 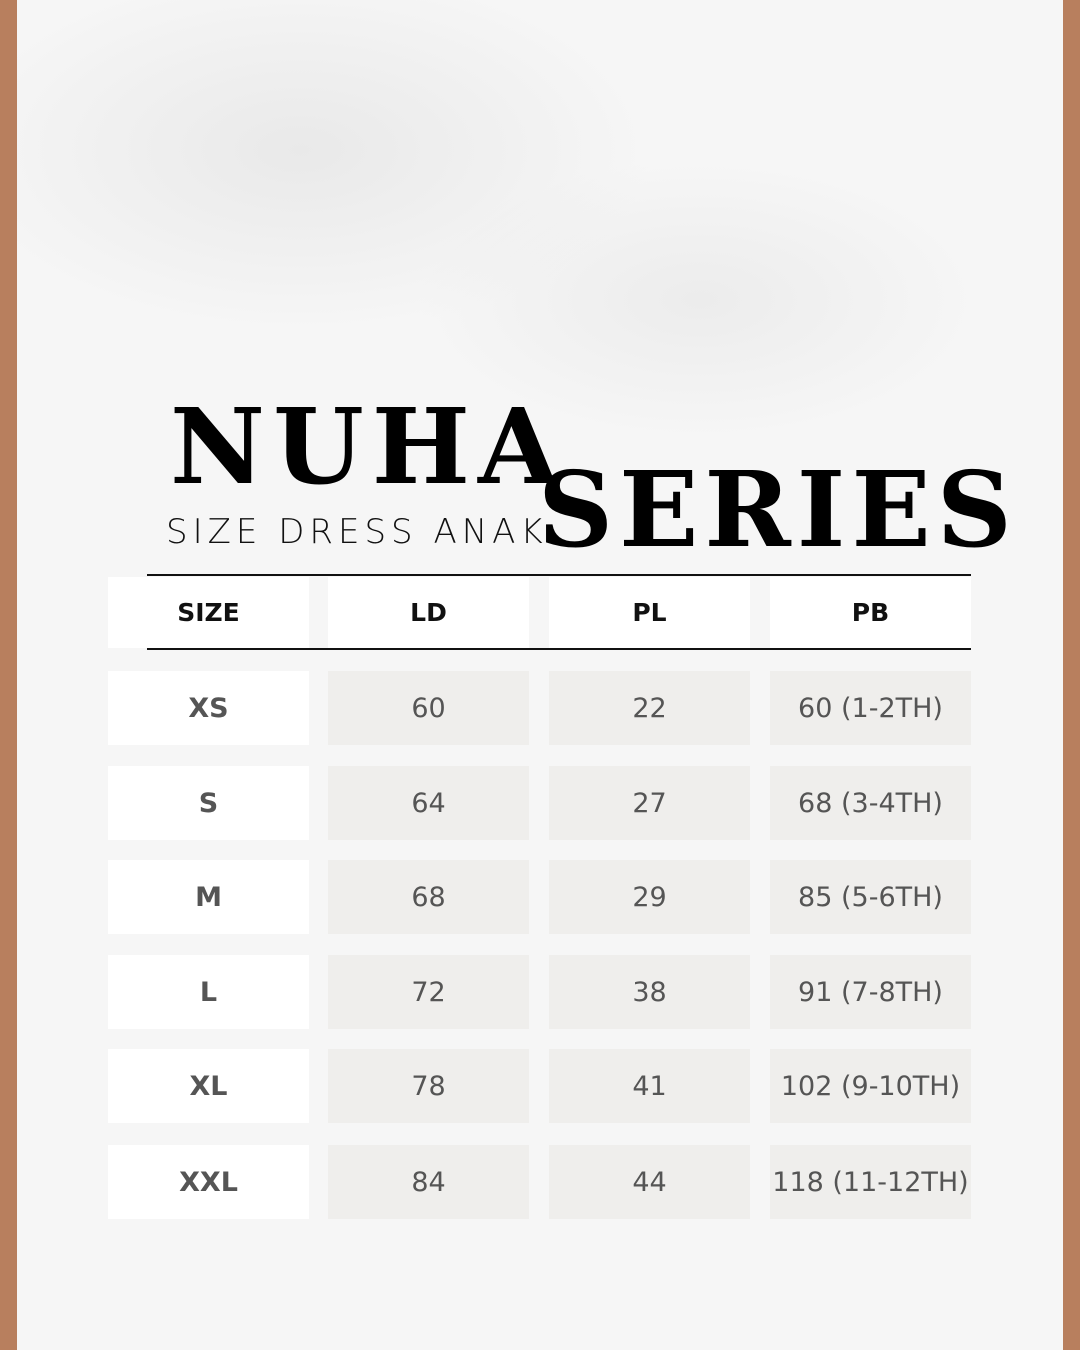 What do you see at coordinates (778, 509) in the screenshot?
I see `title-series: SERIES` at bounding box center [778, 509].